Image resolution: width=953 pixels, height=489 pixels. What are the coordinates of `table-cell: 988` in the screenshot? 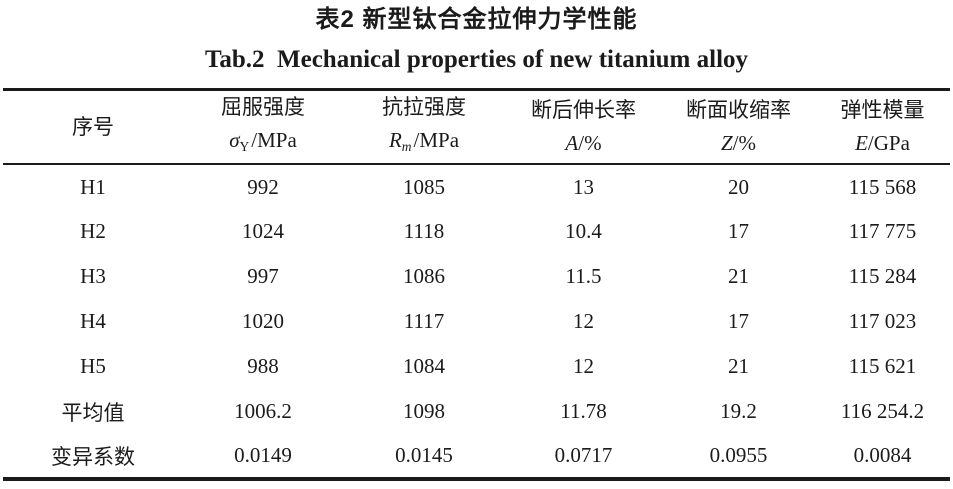 It's located at (263, 366).